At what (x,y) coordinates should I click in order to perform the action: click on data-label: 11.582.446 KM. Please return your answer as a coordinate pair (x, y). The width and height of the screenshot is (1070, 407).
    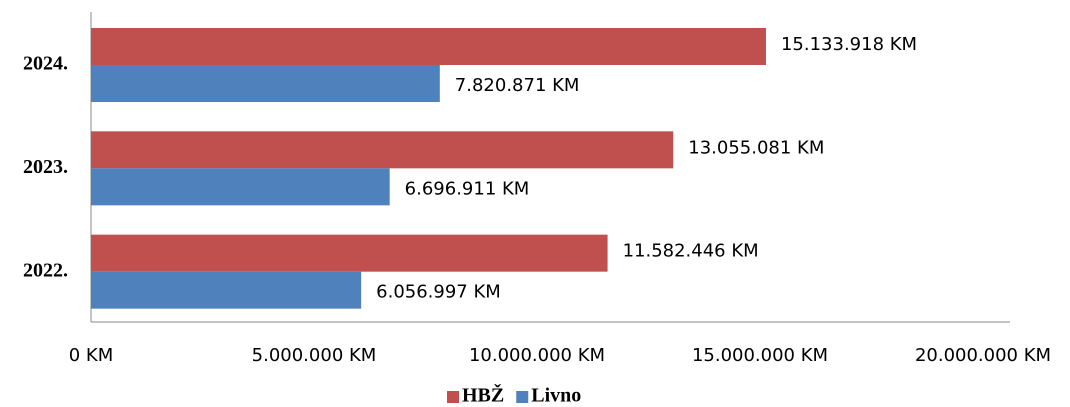
    Looking at the image, I should click on (691, 251).